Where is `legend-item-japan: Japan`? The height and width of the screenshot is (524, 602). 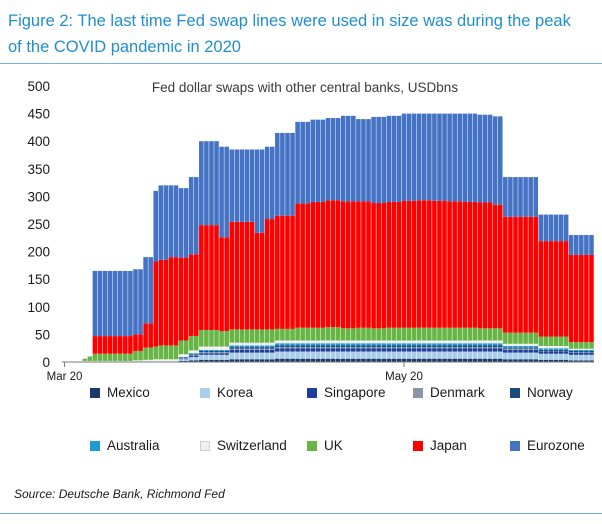
legend-item-japan: Japan is located at coordinates (440, 445).